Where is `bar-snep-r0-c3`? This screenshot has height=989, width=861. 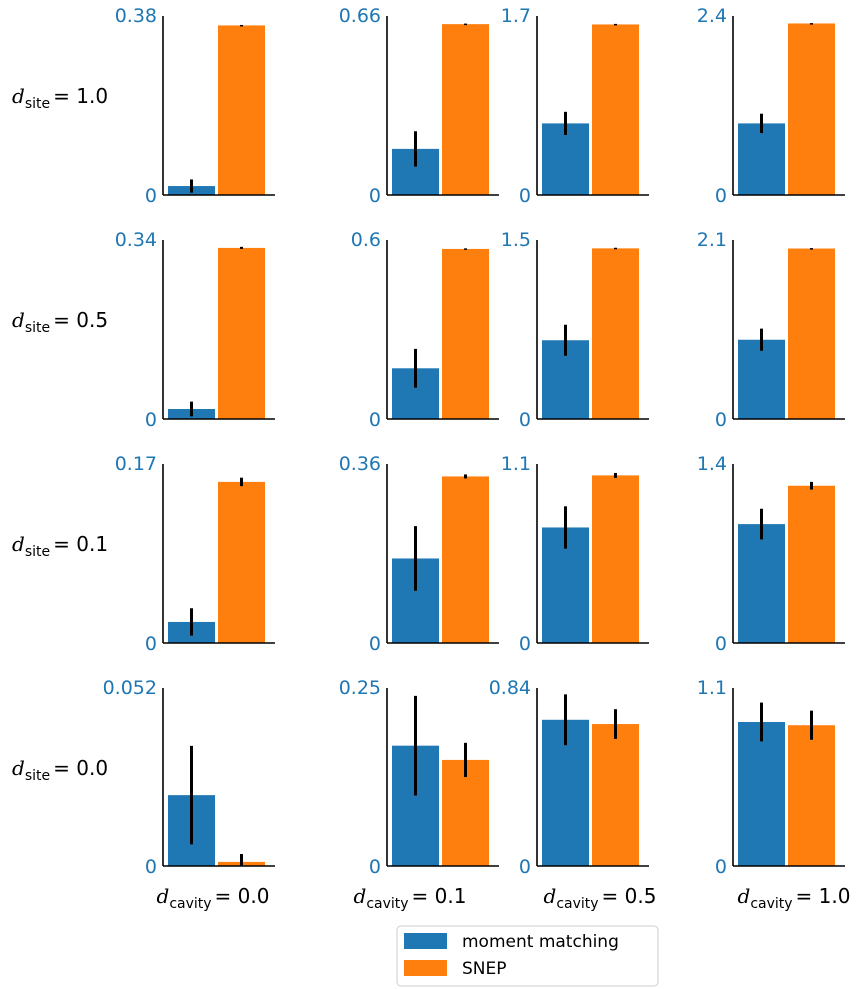
bar-snep-r0-c3 is located at coordinates (811, 109).